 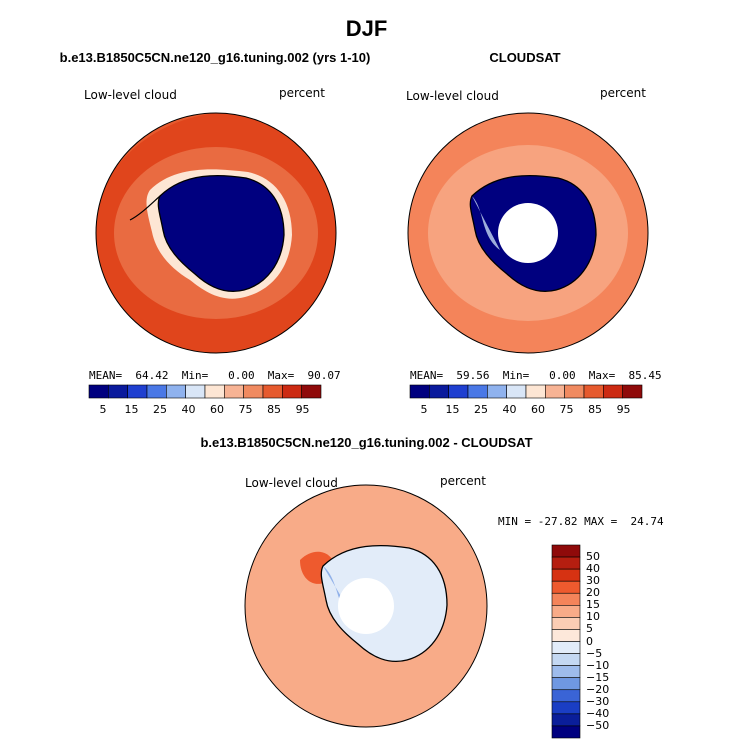 I want to click on colorbar-tick-label: 20, so click(x=593, y=593).